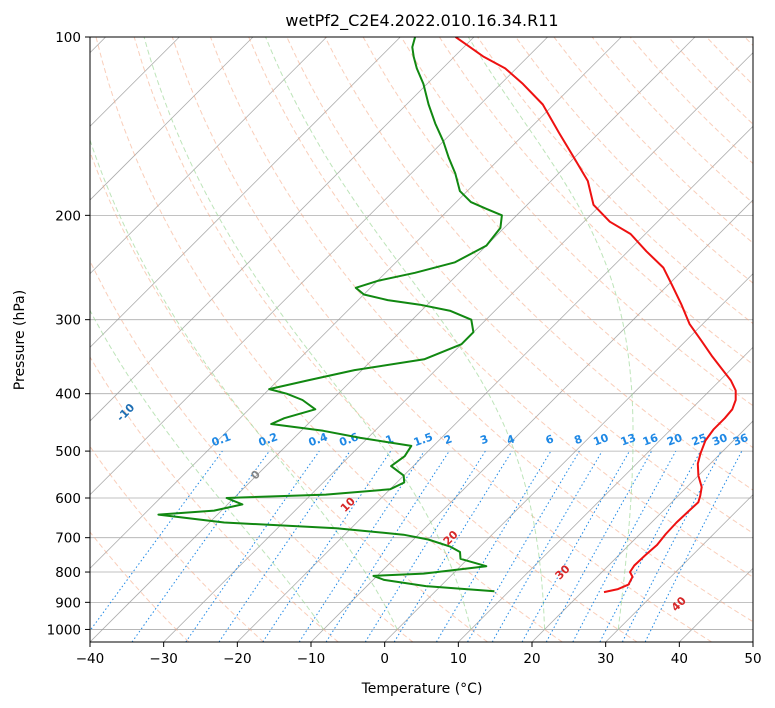 The height and width of the screenshot is (708, 775). What do you see at coordinates (68, 452) in the screenshot?
I see `y-tick-label: 500` at bounding box center [68, 452].